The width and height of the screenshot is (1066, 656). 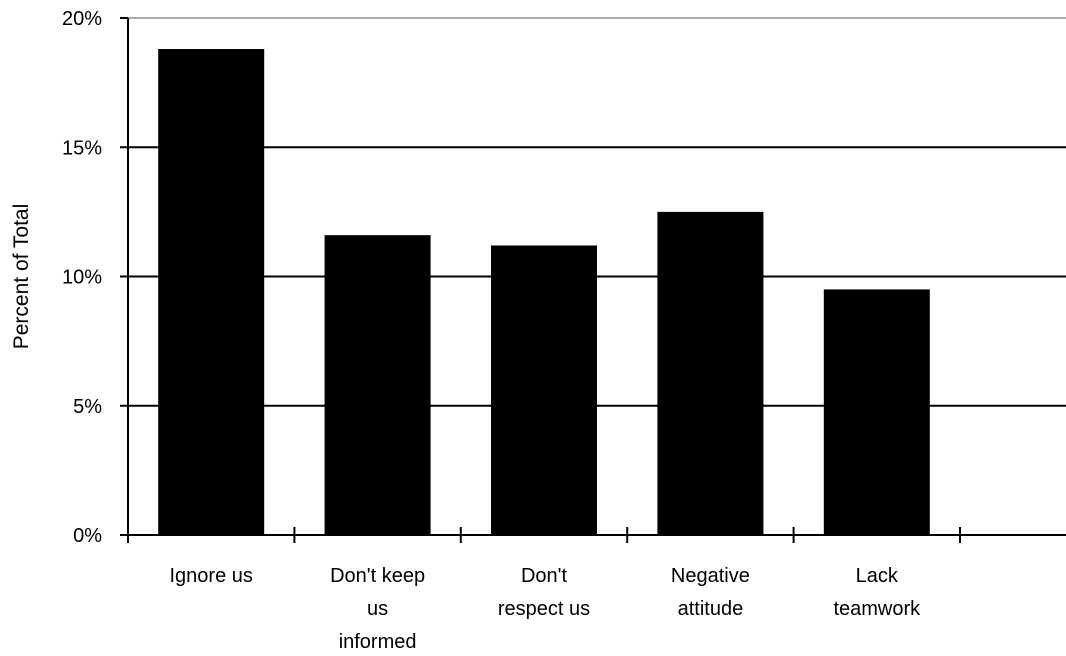 I want to click on x-category-label-1-line-1: us, so click(x=377, y=609).